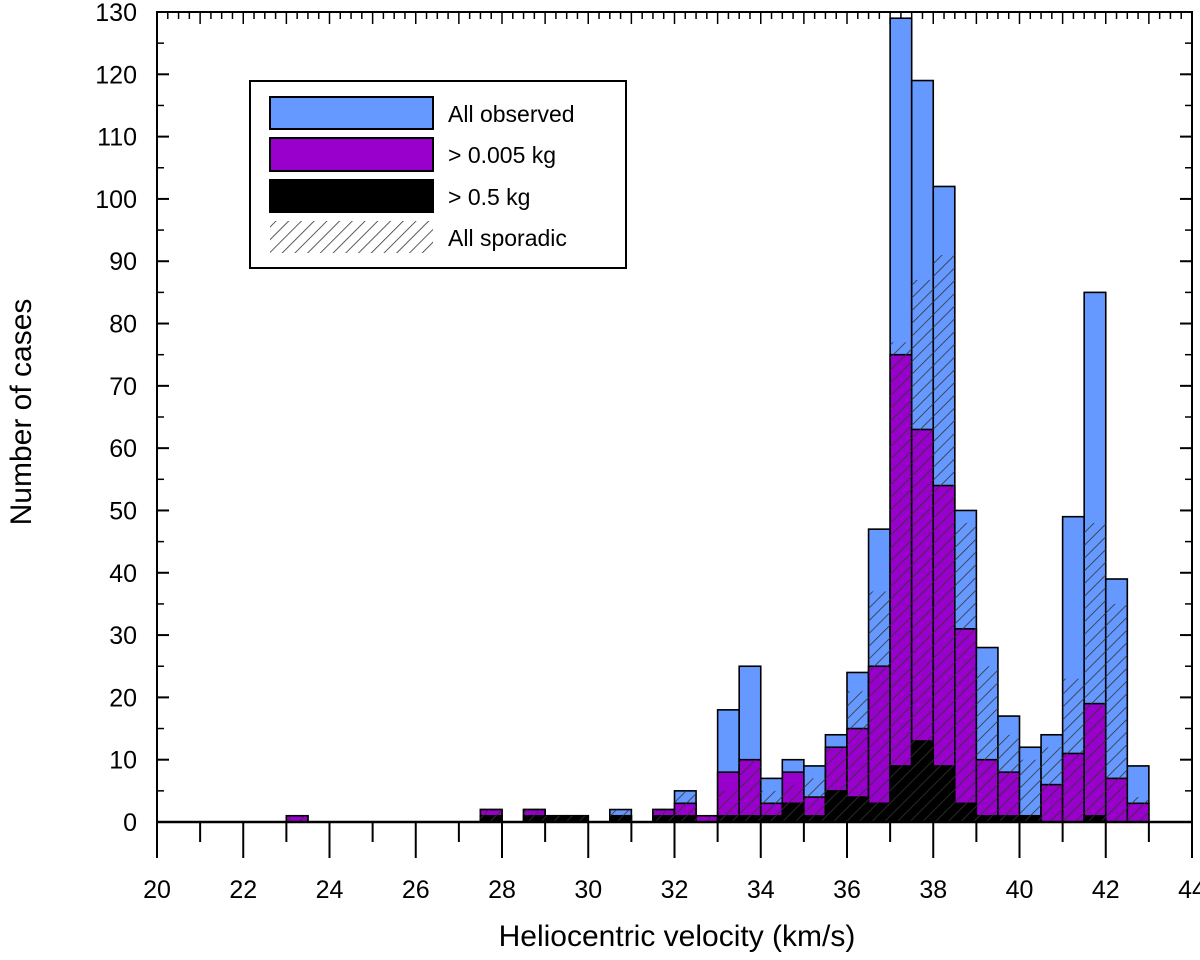 This screenshot has width=1200, height=960. I want to click on legend-swatch-over-05kg, so click(351, 196).